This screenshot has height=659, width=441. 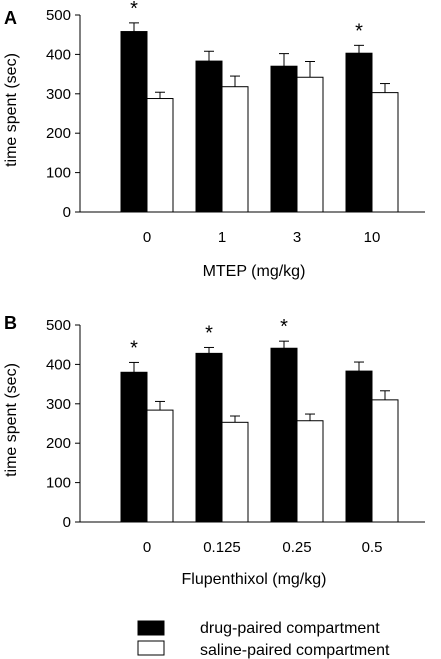 I want to click on x-axis-title: Flupenthixol (mg/kg), so click(x=254, y=579).